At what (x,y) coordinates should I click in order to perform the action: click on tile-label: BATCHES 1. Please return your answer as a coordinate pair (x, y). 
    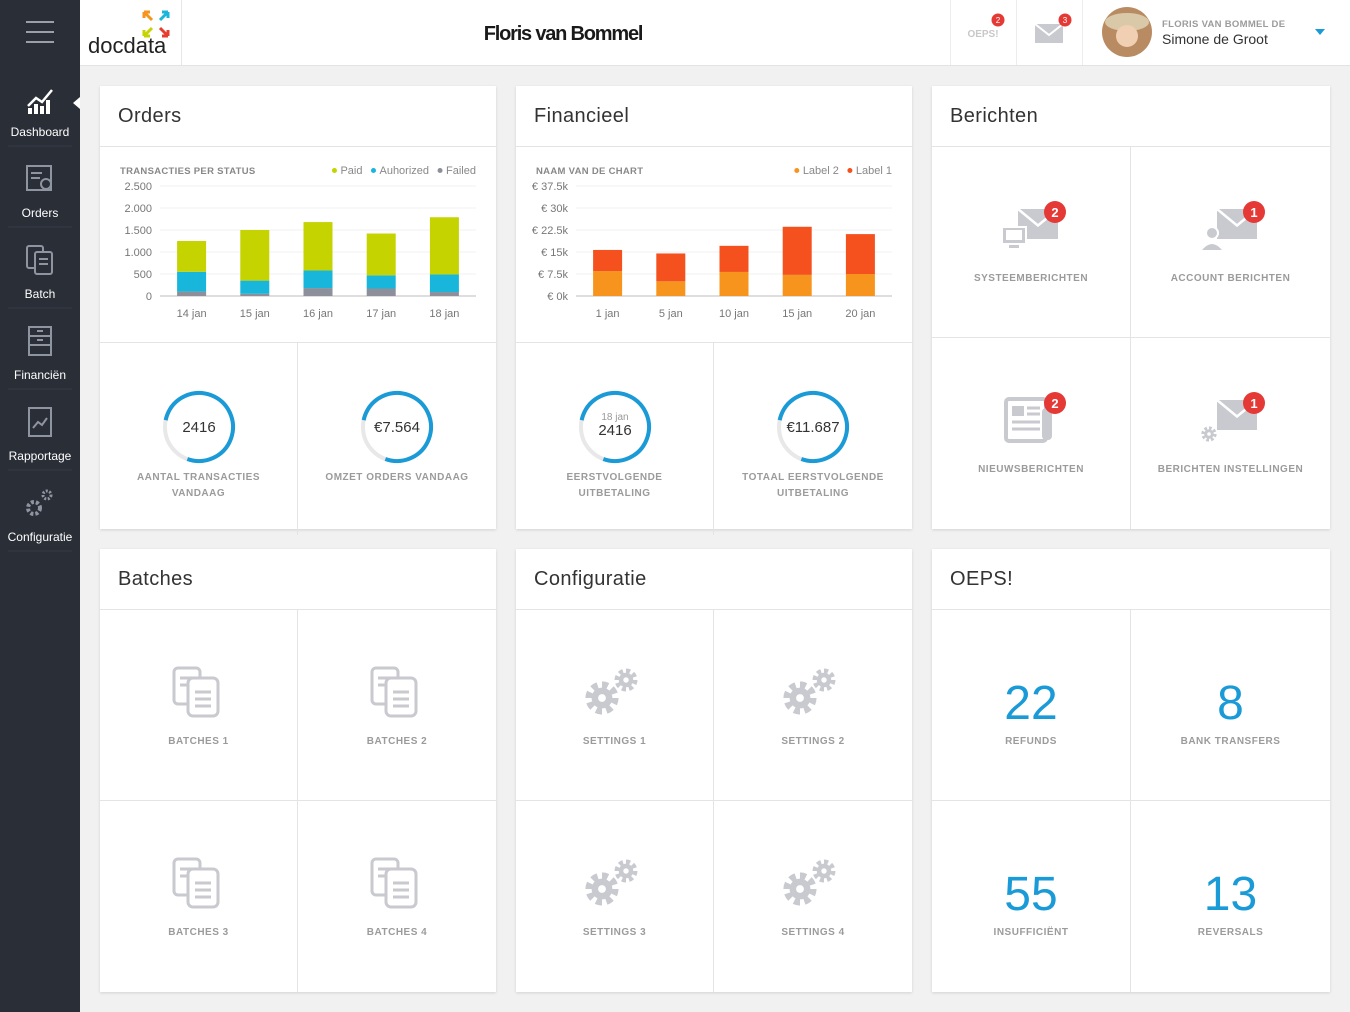
    Looking at the image, I should click on (198, 741).